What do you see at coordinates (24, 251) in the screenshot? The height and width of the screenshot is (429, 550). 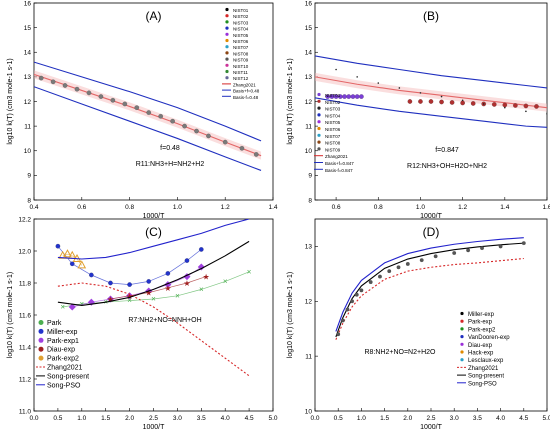 I see `y-tick-label: 12.0` at bounding box center [24, 251].